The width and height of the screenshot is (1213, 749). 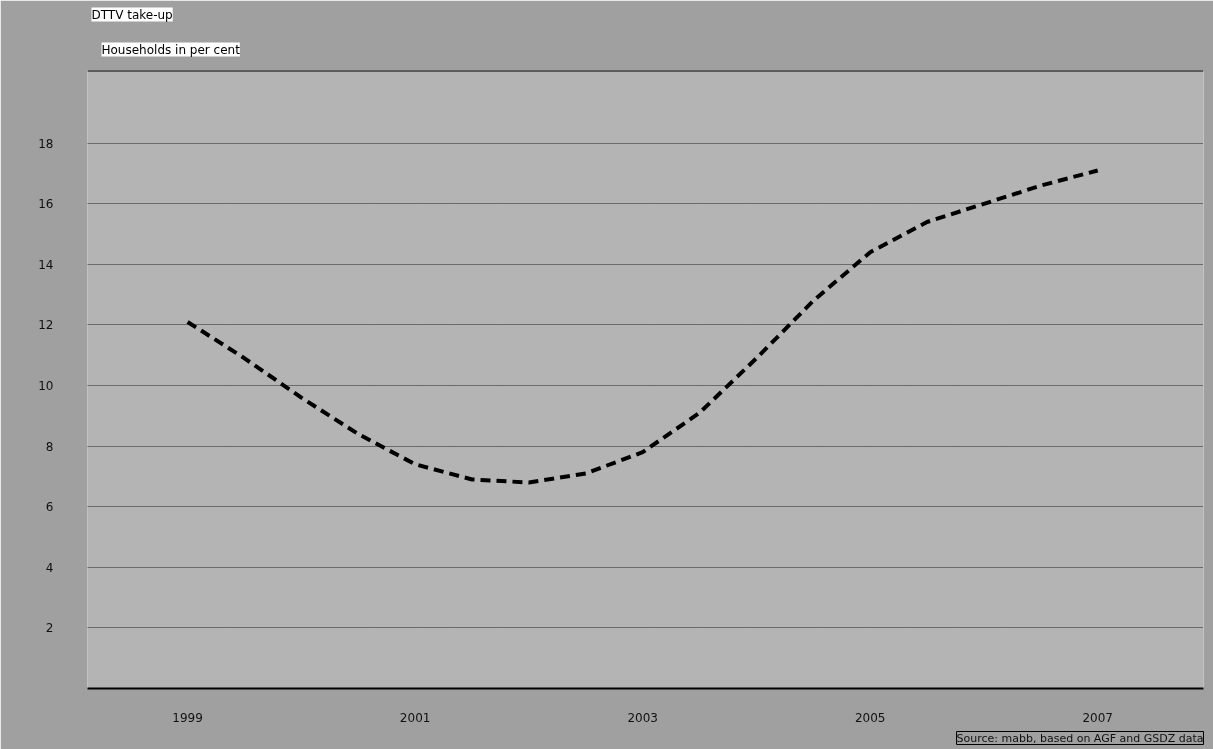 What do you see at coordinates (415, 717) in the screenshot?
I see `x-tick-label: 2001` at bounding box center [415, 717].